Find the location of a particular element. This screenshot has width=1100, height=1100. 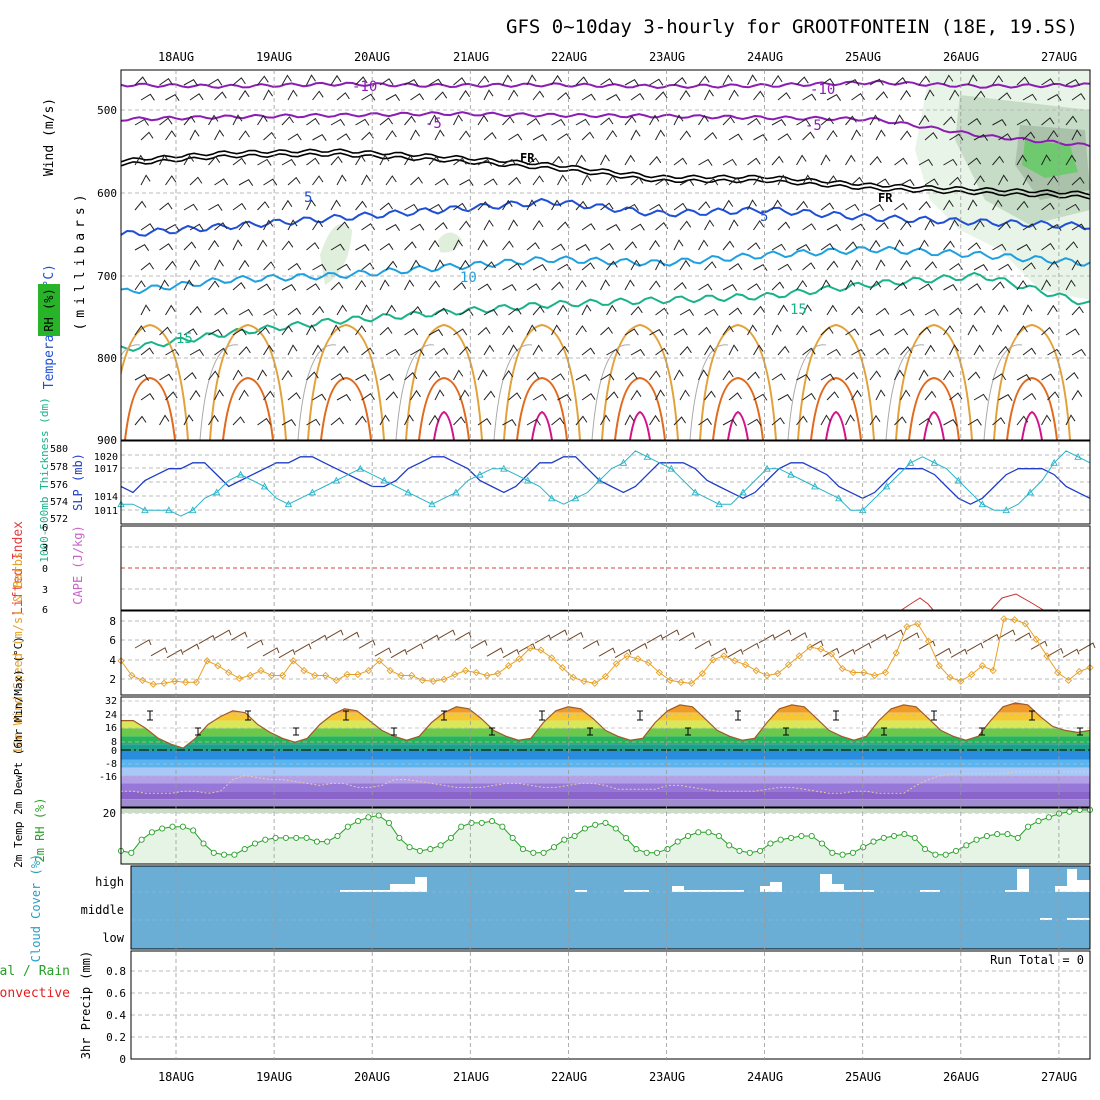

isotherm-warm-loop is located at coordinates (248, 381).